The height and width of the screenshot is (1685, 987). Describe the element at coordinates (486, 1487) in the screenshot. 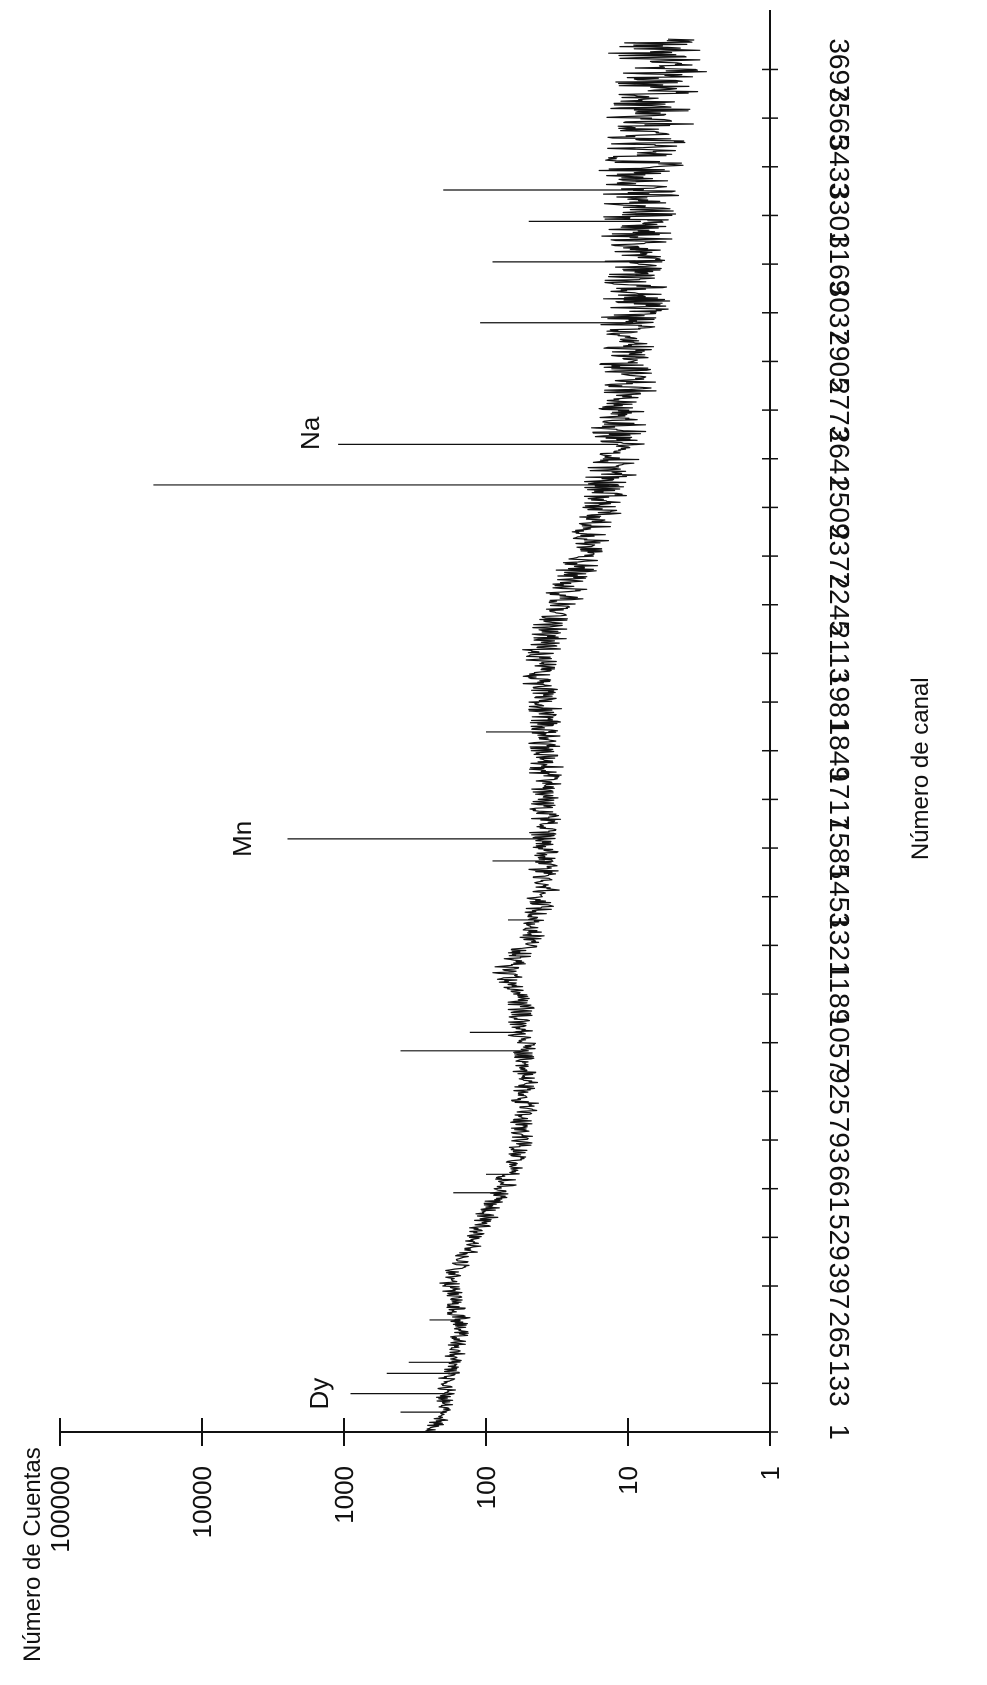

I see `y-tick-label: 100` at that location.